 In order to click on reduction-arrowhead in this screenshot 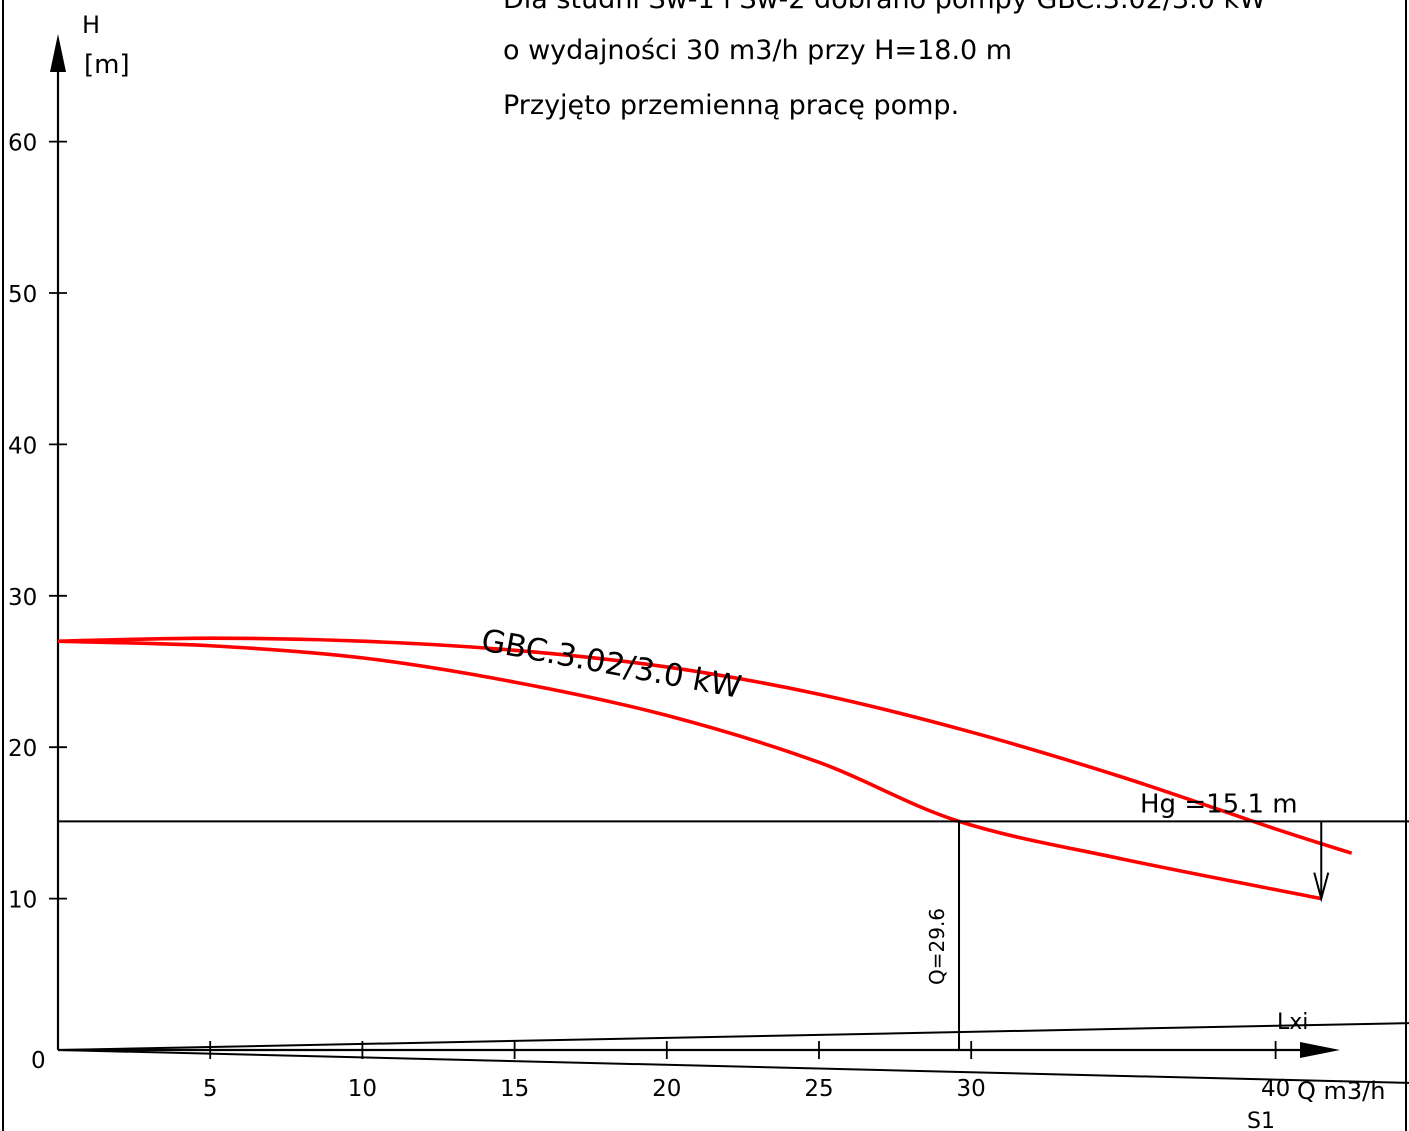, I will do `click(1321, 887)`.